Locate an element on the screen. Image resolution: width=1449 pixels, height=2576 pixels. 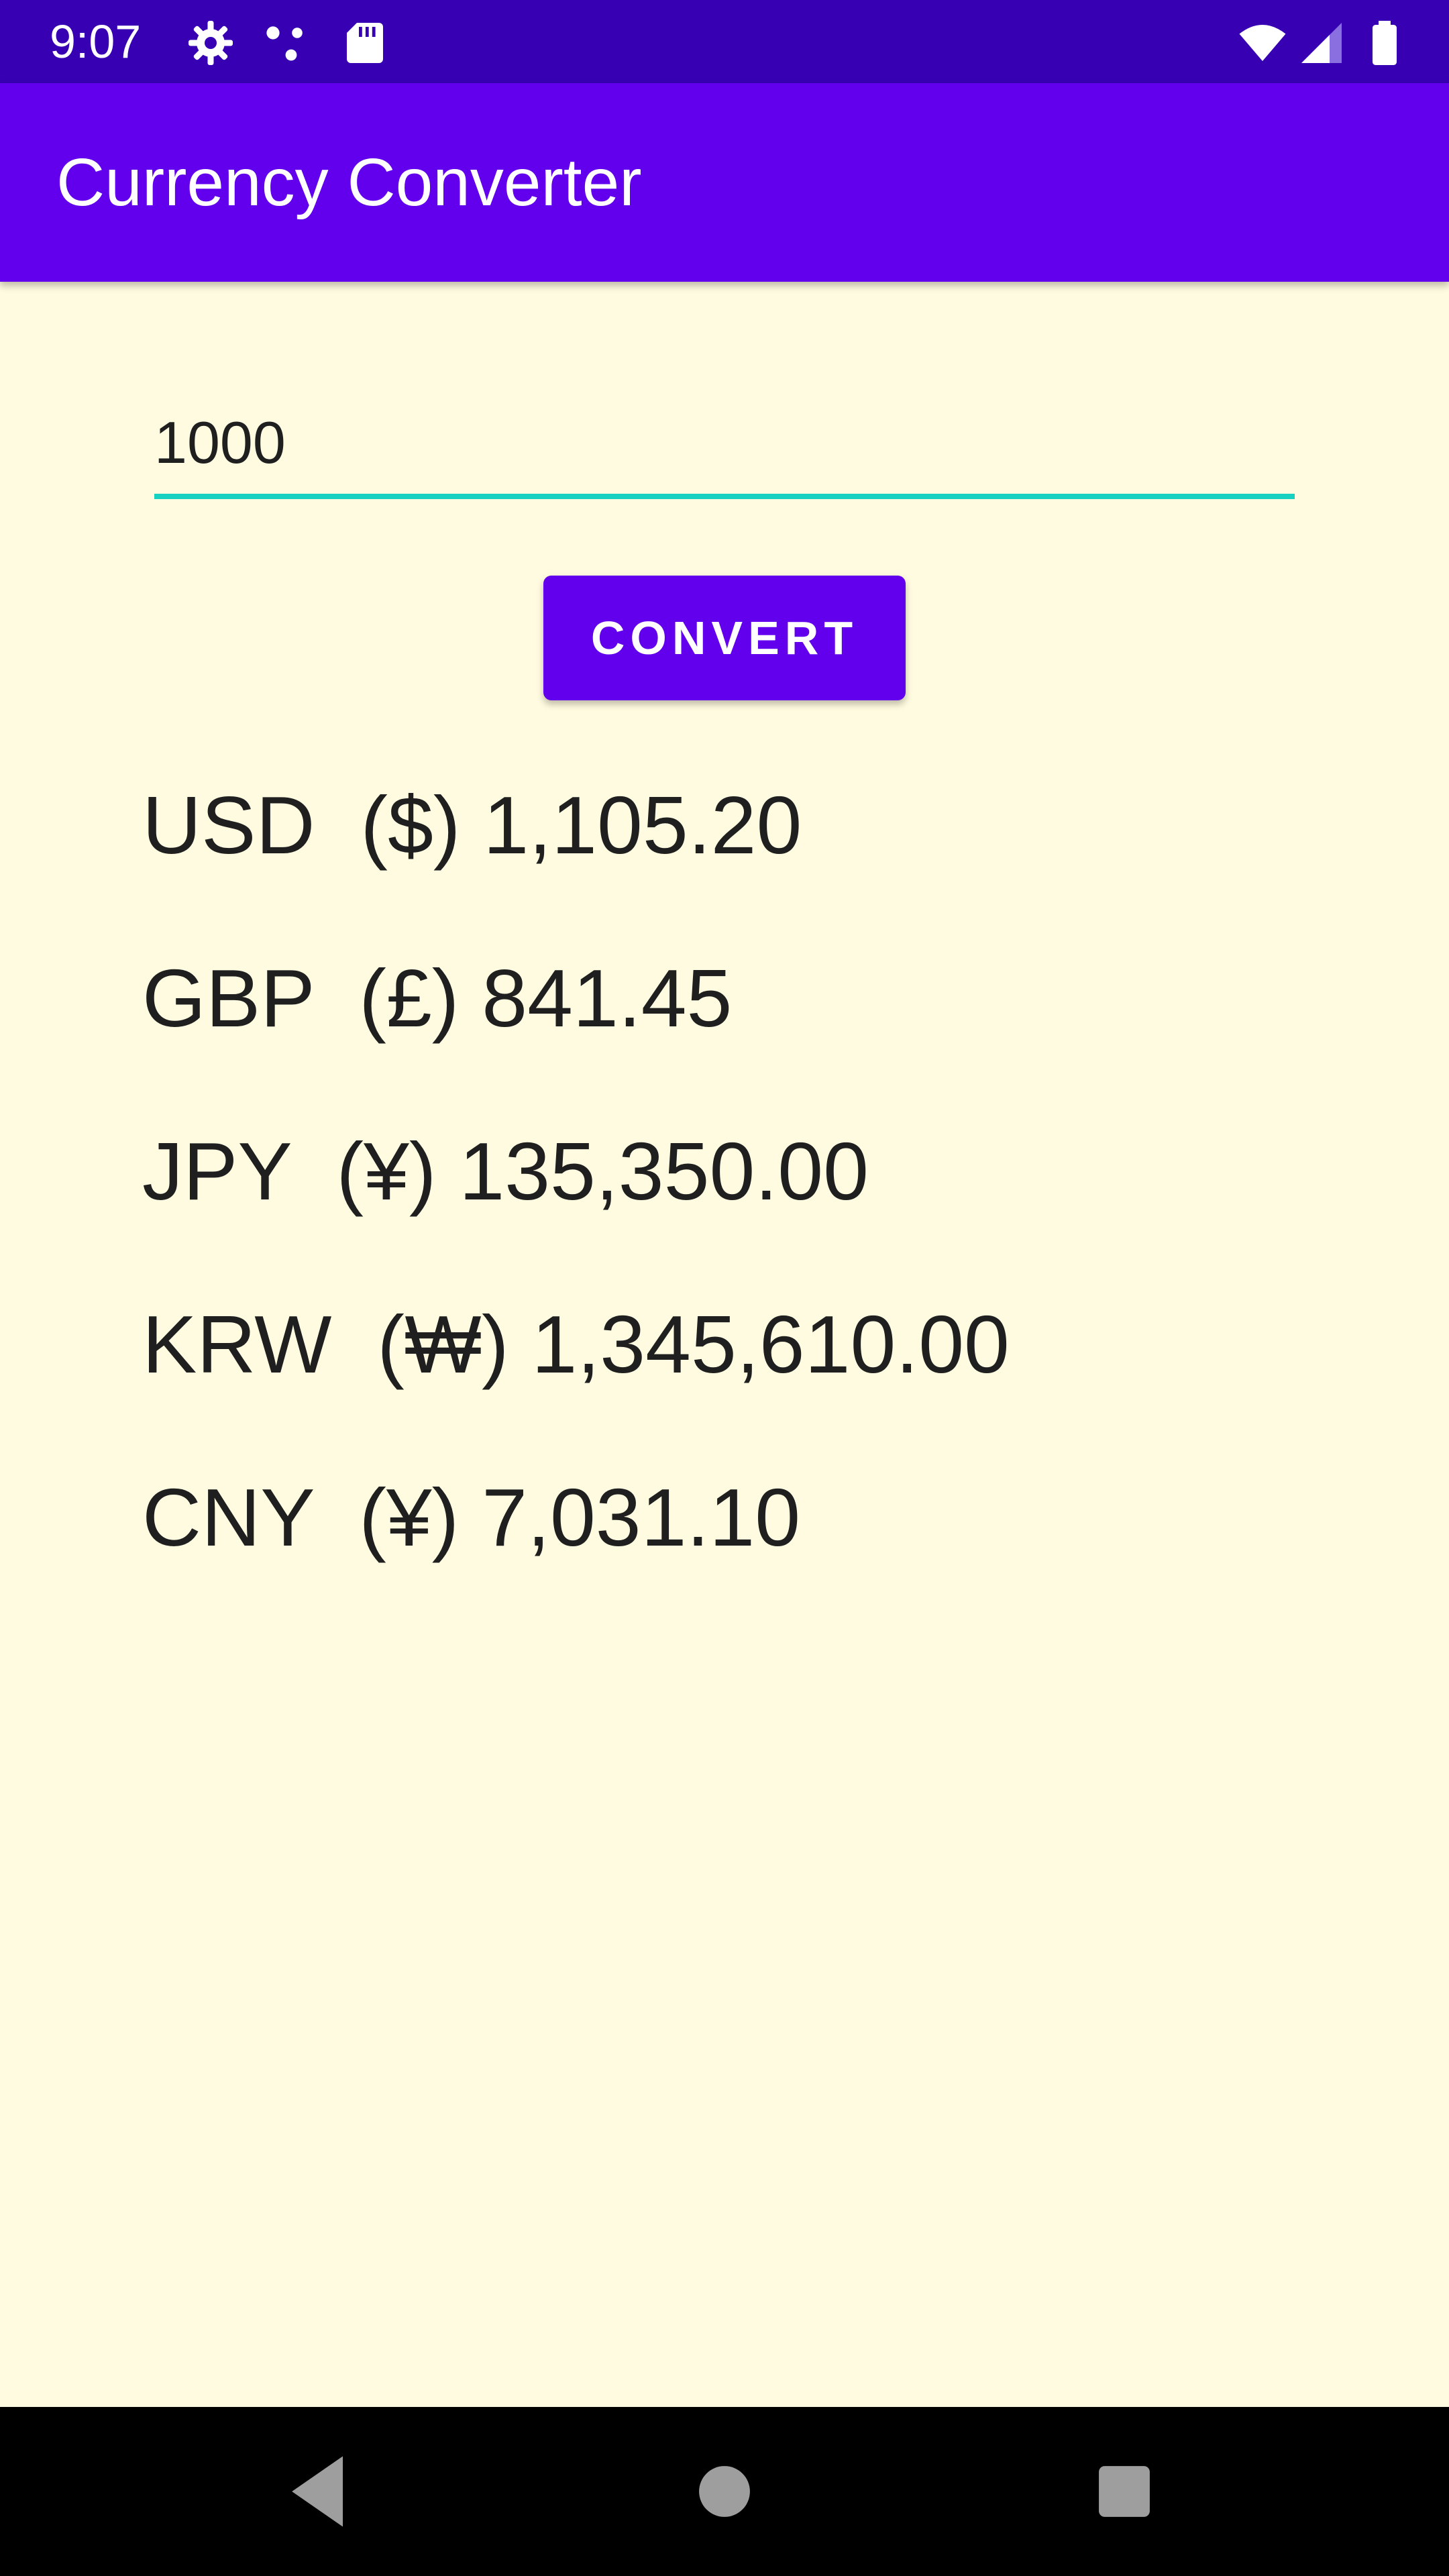
currency-symbol: (₩) is located at coordinates (443, 1344).